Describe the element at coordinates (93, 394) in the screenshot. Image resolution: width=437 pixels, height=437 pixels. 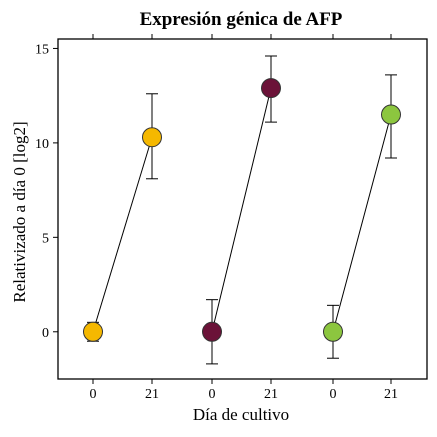
I see `x-tick-label-0: 0` at that location.